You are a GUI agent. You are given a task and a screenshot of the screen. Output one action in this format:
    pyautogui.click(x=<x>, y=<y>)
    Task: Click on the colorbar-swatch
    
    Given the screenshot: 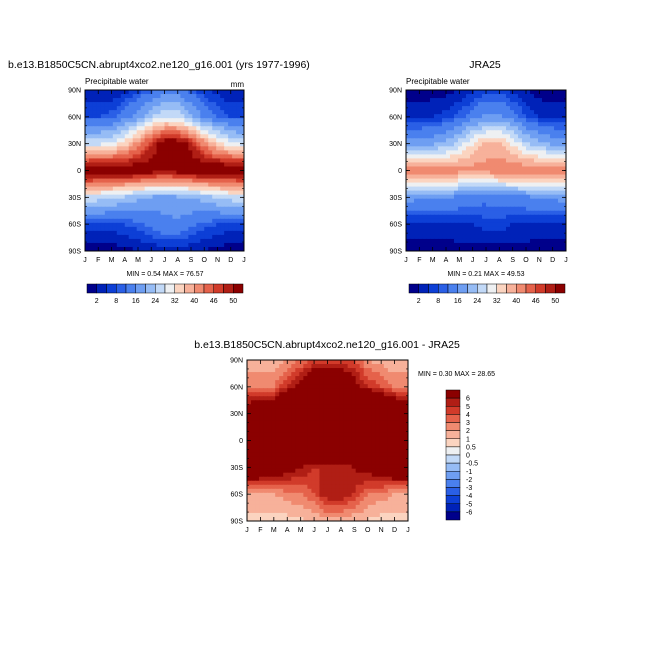 What is the action you would take?
    pyautogui.click(x=180, y=288)
    